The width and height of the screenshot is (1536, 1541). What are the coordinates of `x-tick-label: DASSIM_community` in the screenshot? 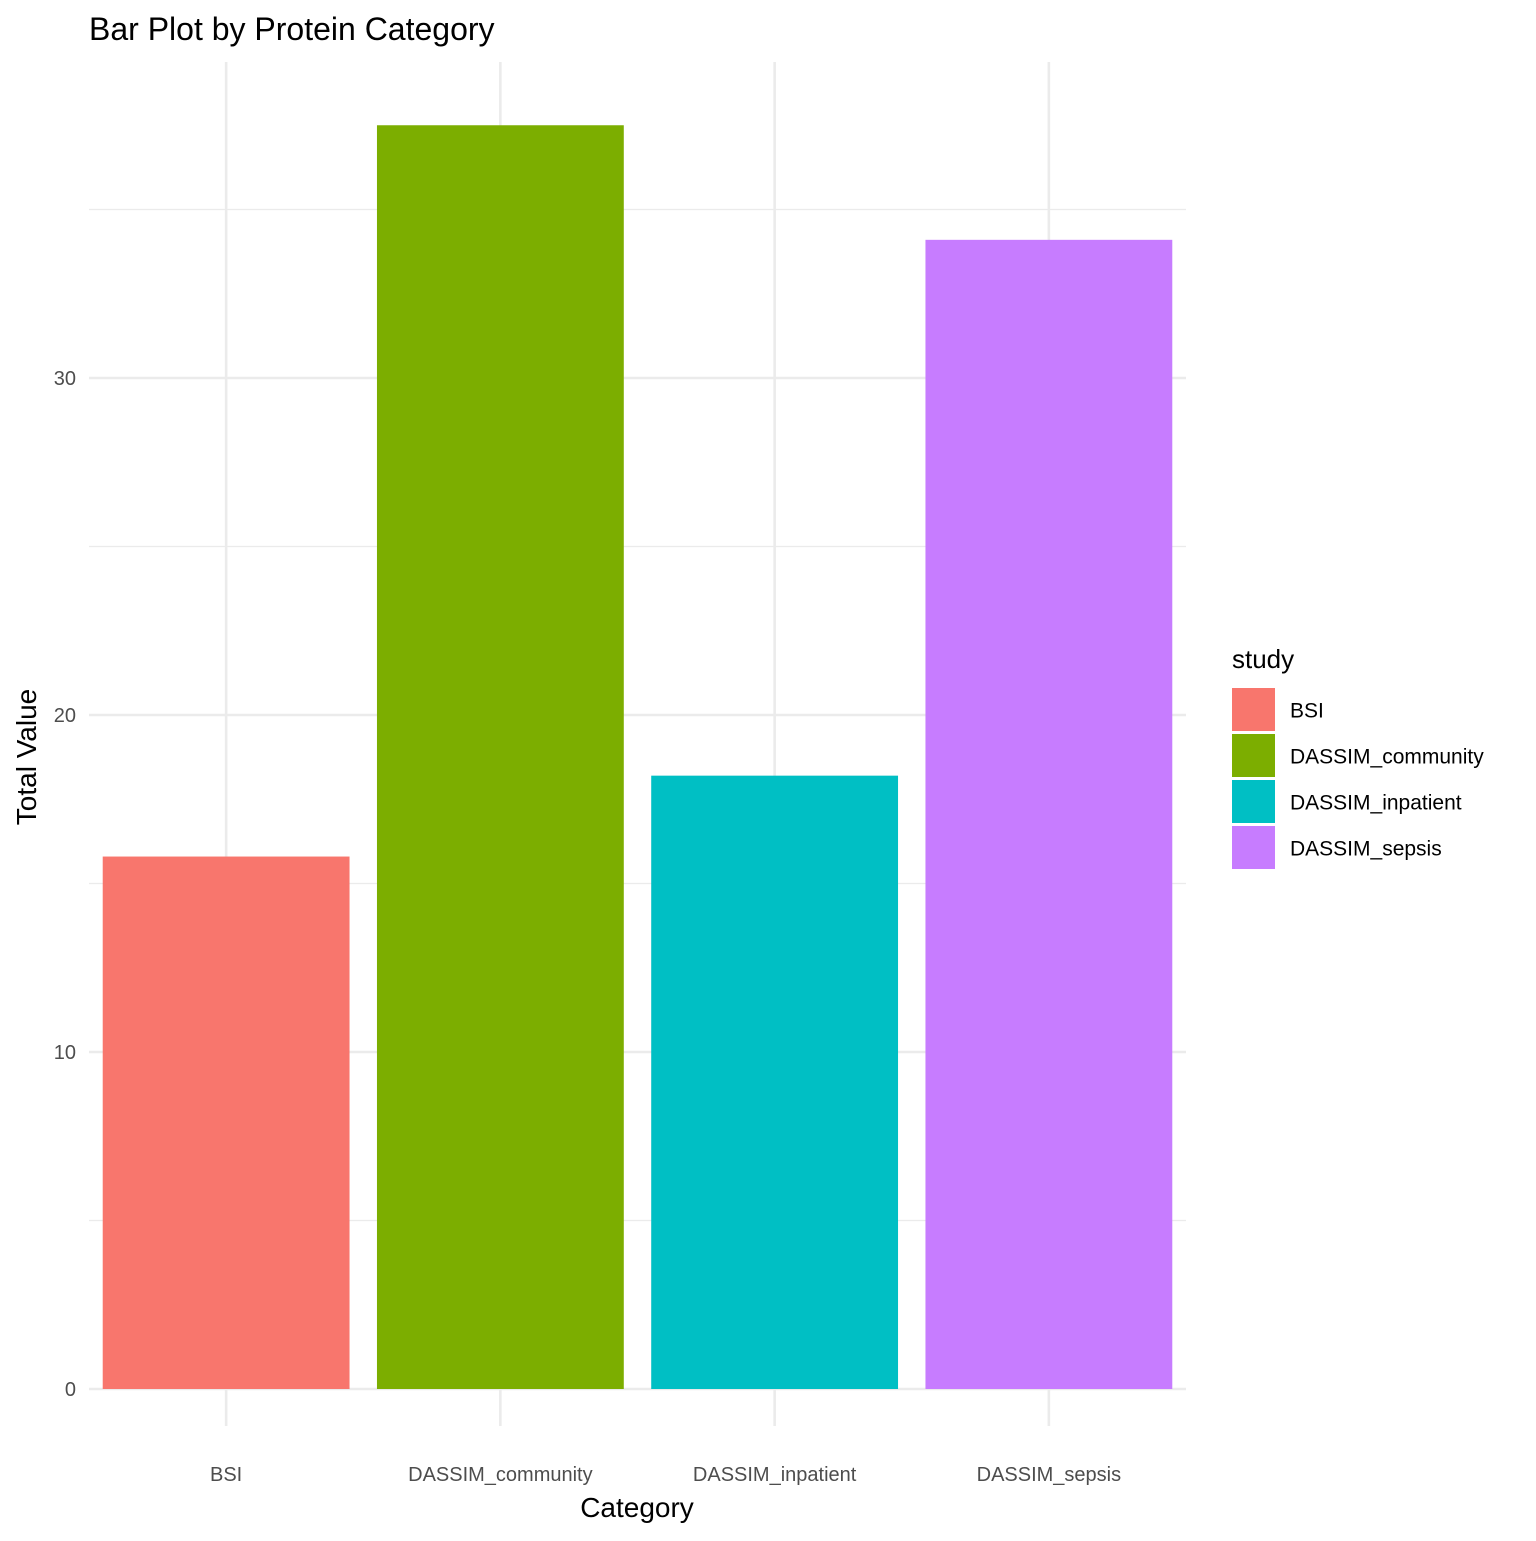 It's located at (500, 1475).